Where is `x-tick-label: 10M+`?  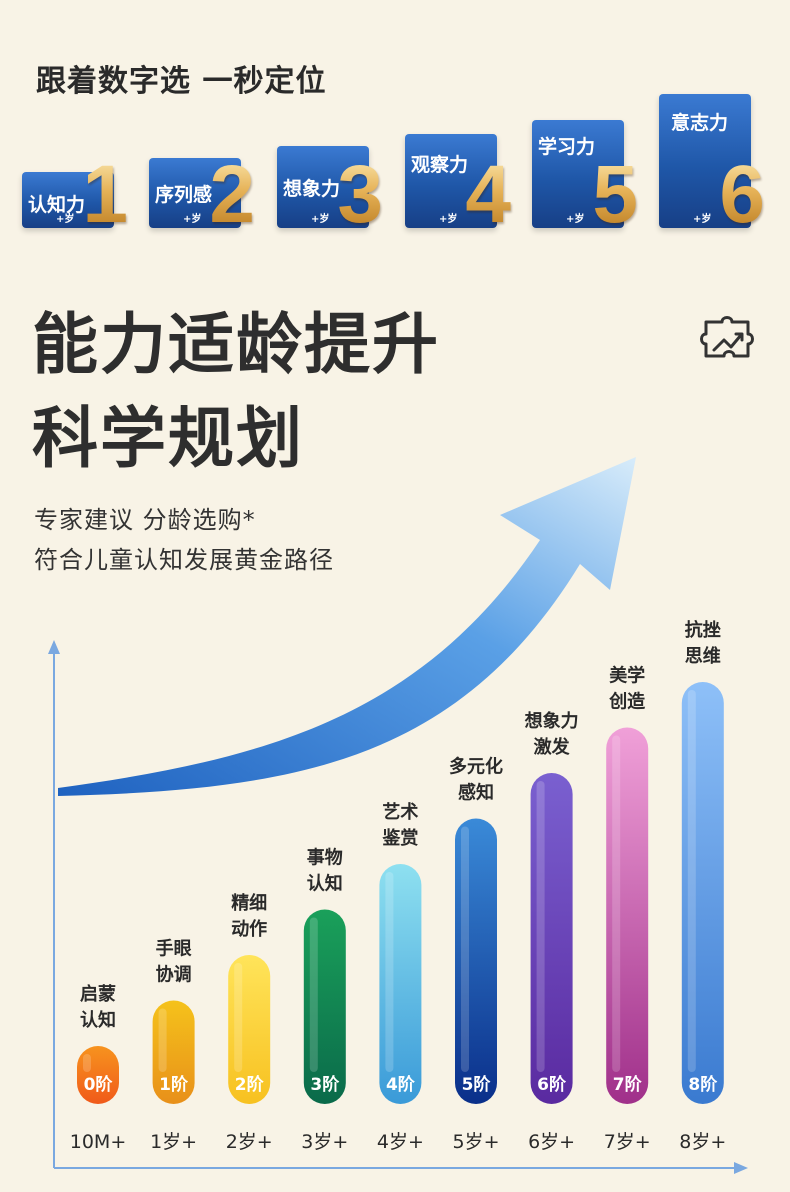
x-tick-label: 10M+ is located at coordinates (98, 1142).